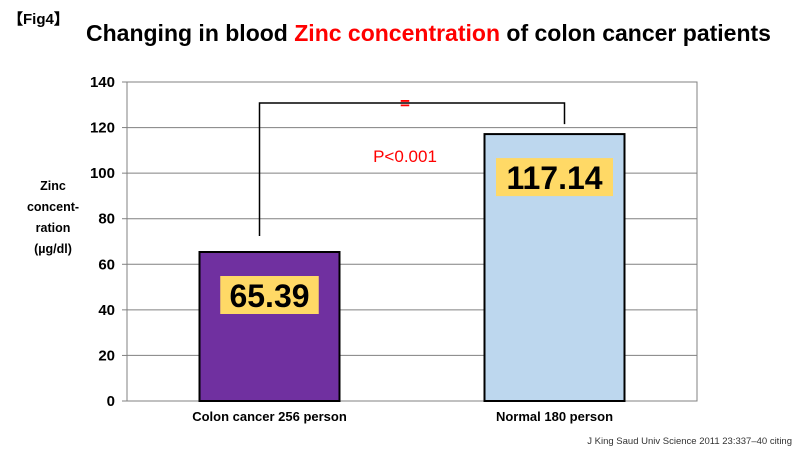 The image size is (800, 450). I want to click on y-axis-label-line-4: (µg/dl), so click(53, 249).